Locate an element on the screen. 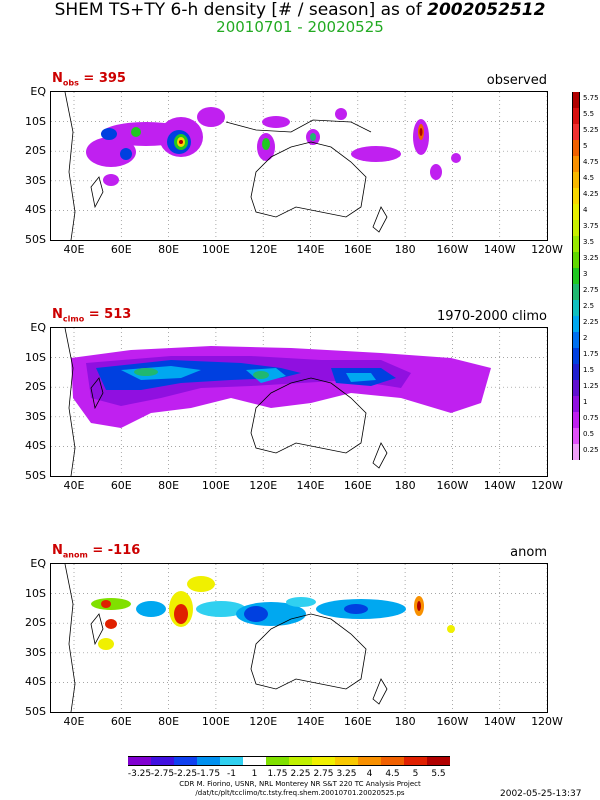 This screenshot has width=600, height=800. vertical-colorbar-label: 2.25 is located at coordinates (591, 322).